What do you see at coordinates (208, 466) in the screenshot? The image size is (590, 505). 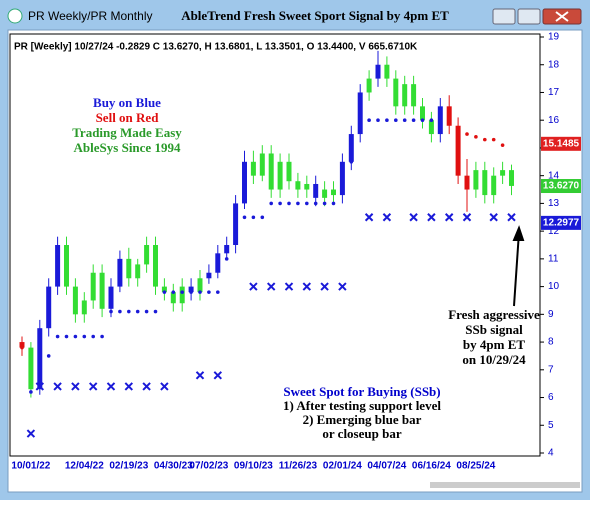 I see `x-tick-label: 07/02/23` at bounding box center [208, 466].